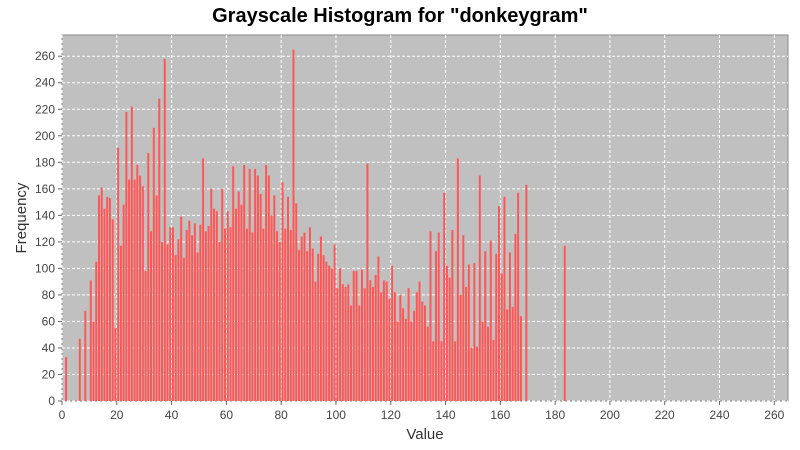  I want to click on y-tick-label: 40, so click(49, 348).